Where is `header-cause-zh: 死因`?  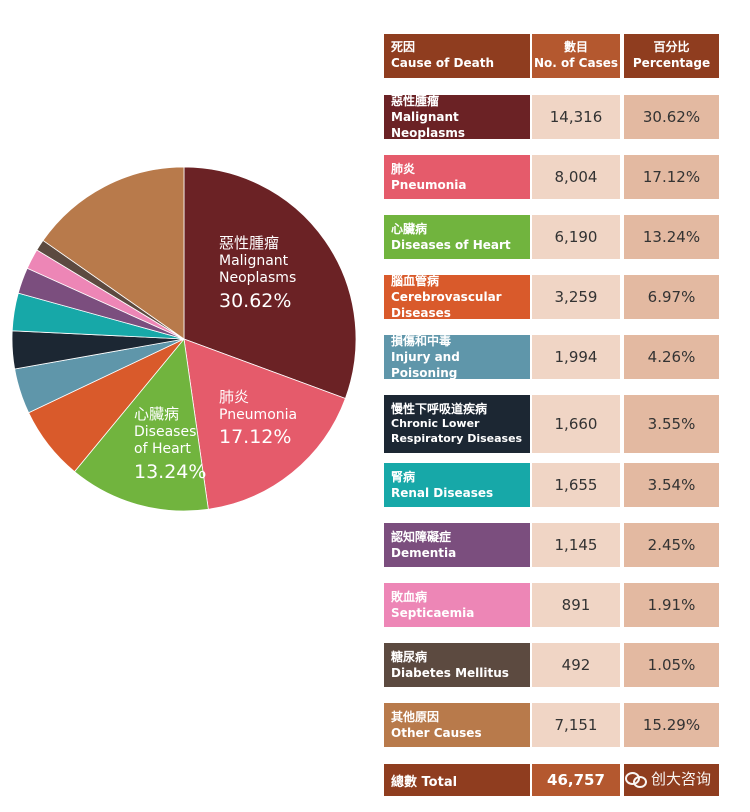 header-cause-zh: 死因 is located at coordinates (403, 47).